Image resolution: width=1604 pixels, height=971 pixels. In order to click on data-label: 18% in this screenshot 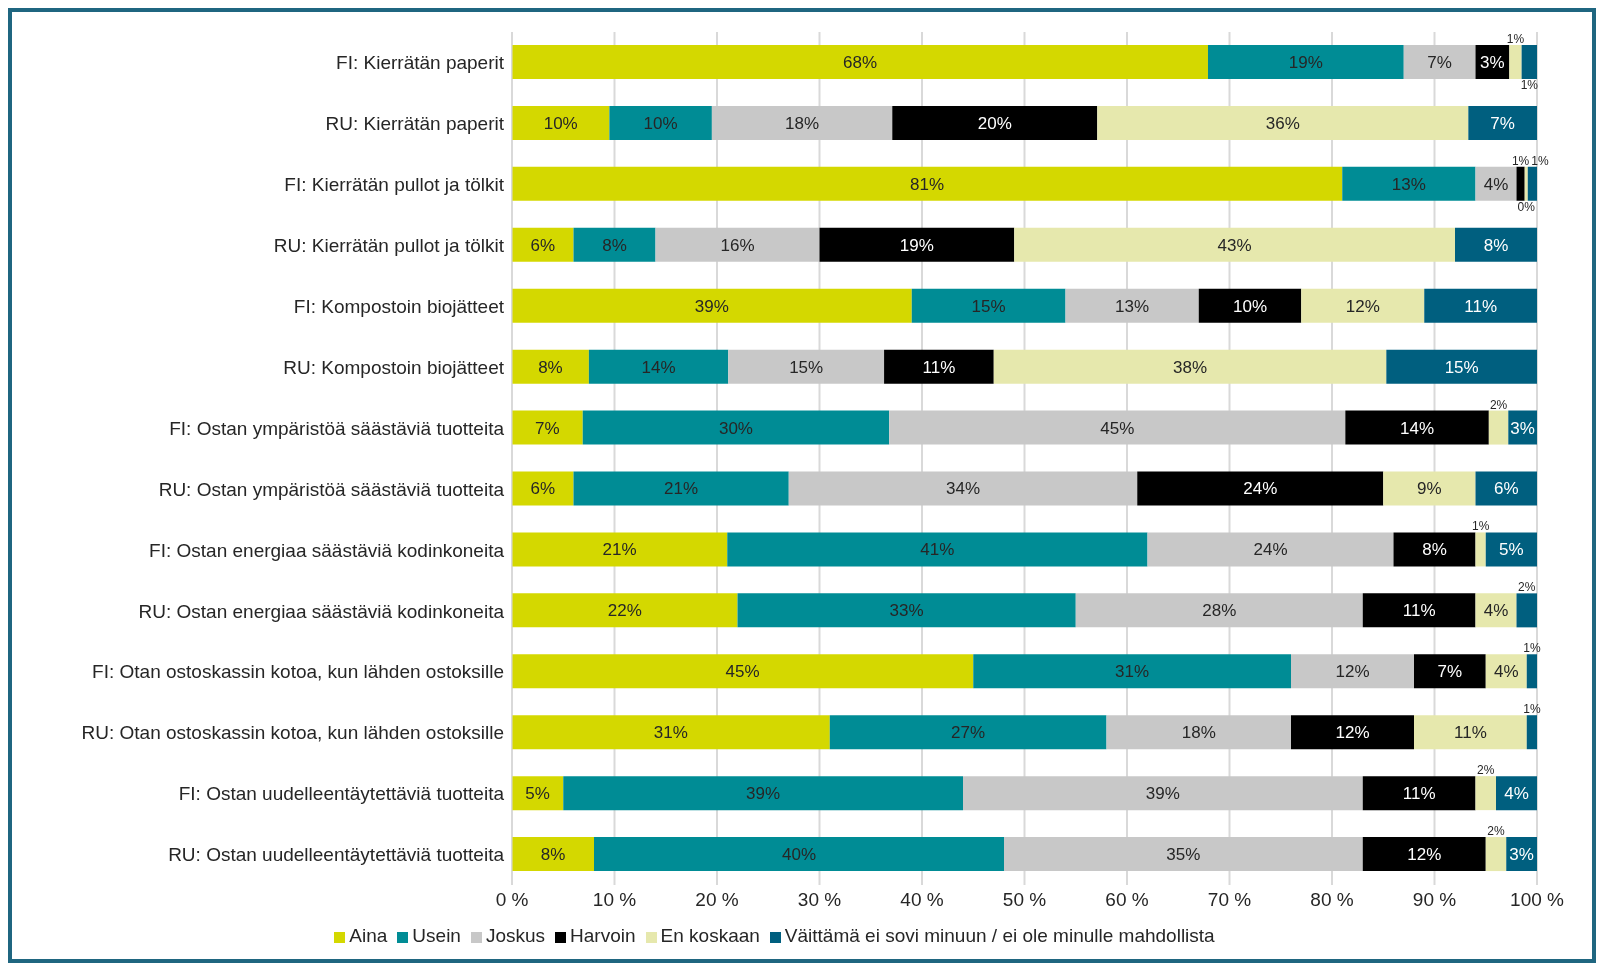, I will do `click(1198, 733)`.